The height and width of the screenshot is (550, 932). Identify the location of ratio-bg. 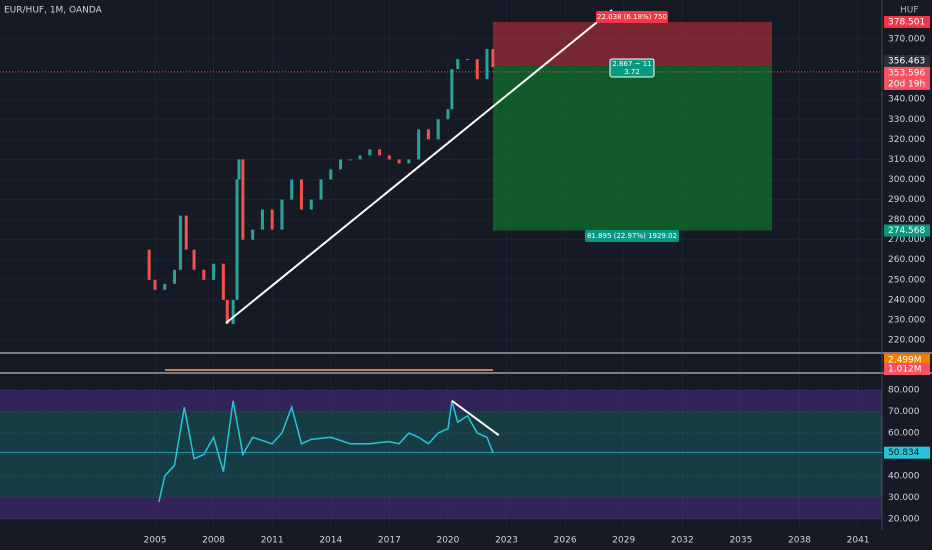
(632, 68).